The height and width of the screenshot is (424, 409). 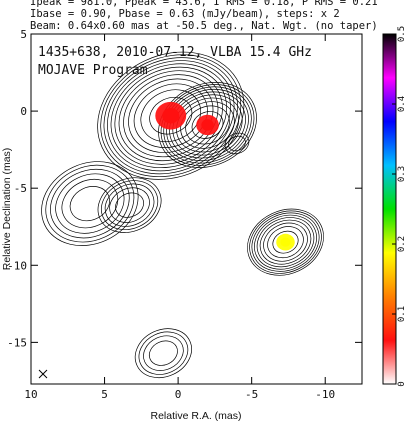 I want to click on y-tick-label: 0, so click(x=23, y=111).